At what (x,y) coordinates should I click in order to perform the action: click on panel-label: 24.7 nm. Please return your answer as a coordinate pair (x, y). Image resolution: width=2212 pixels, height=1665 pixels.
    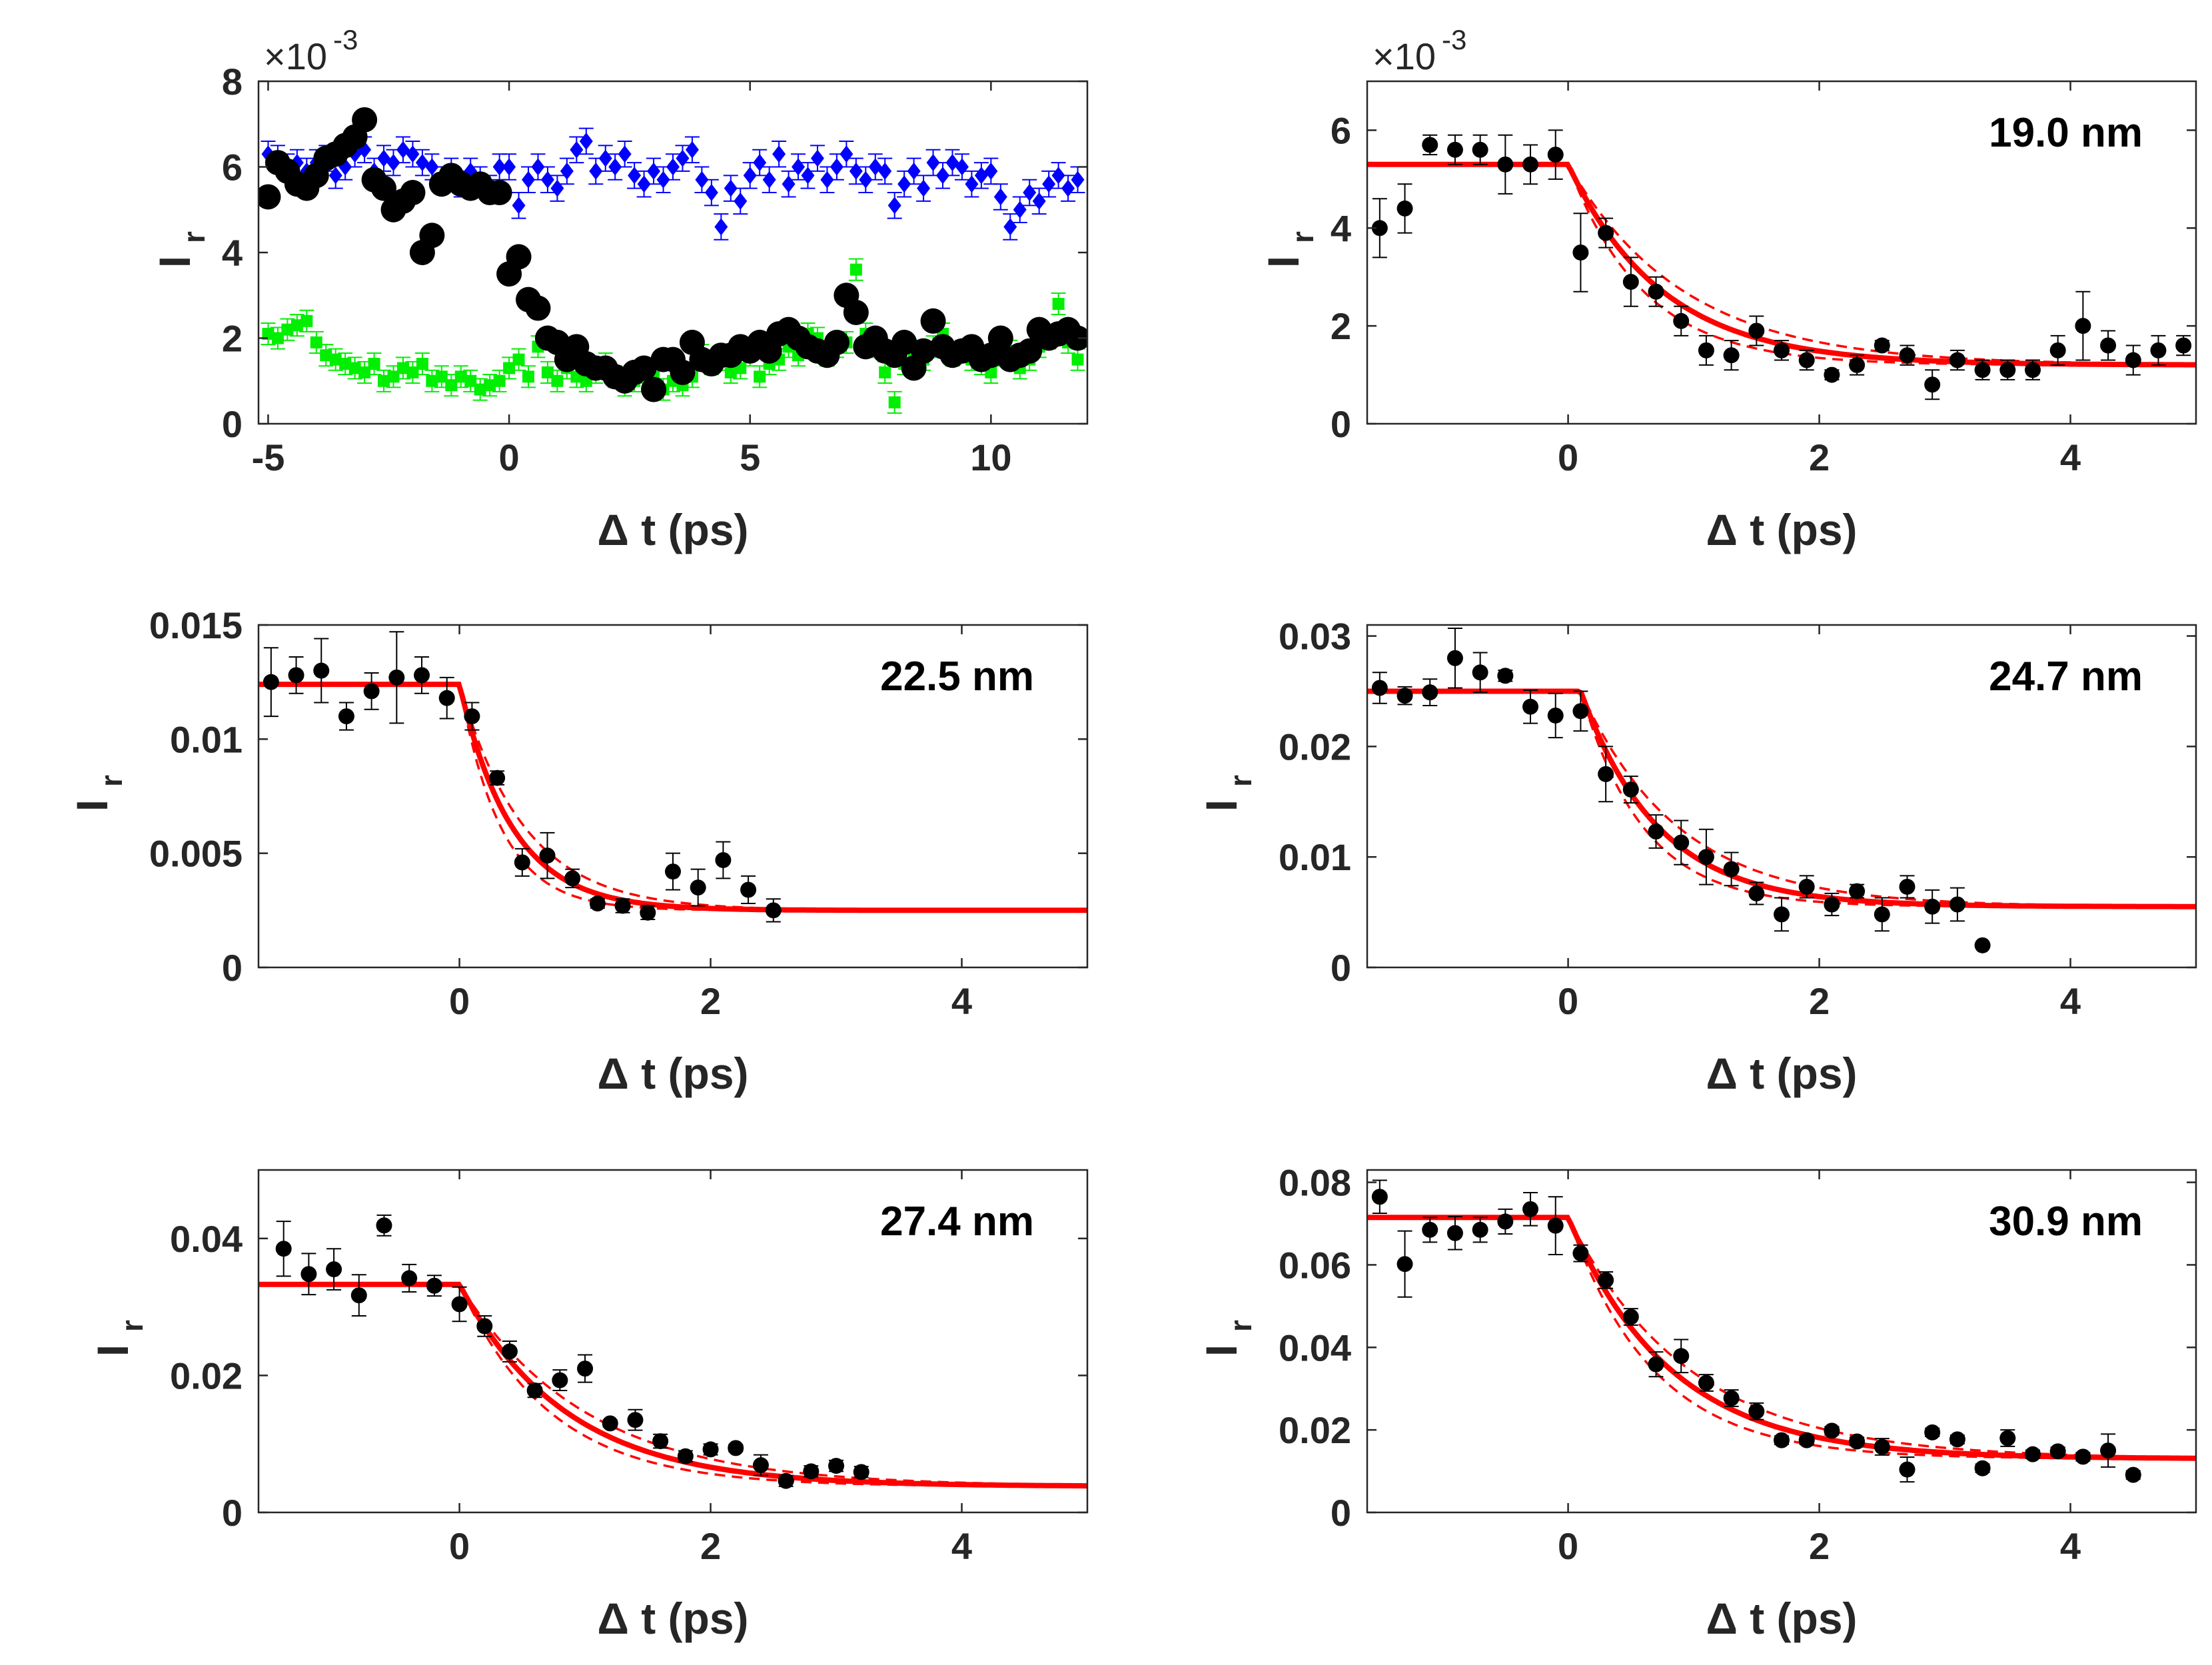
    Looking at the image, I should click on (2066, 677).